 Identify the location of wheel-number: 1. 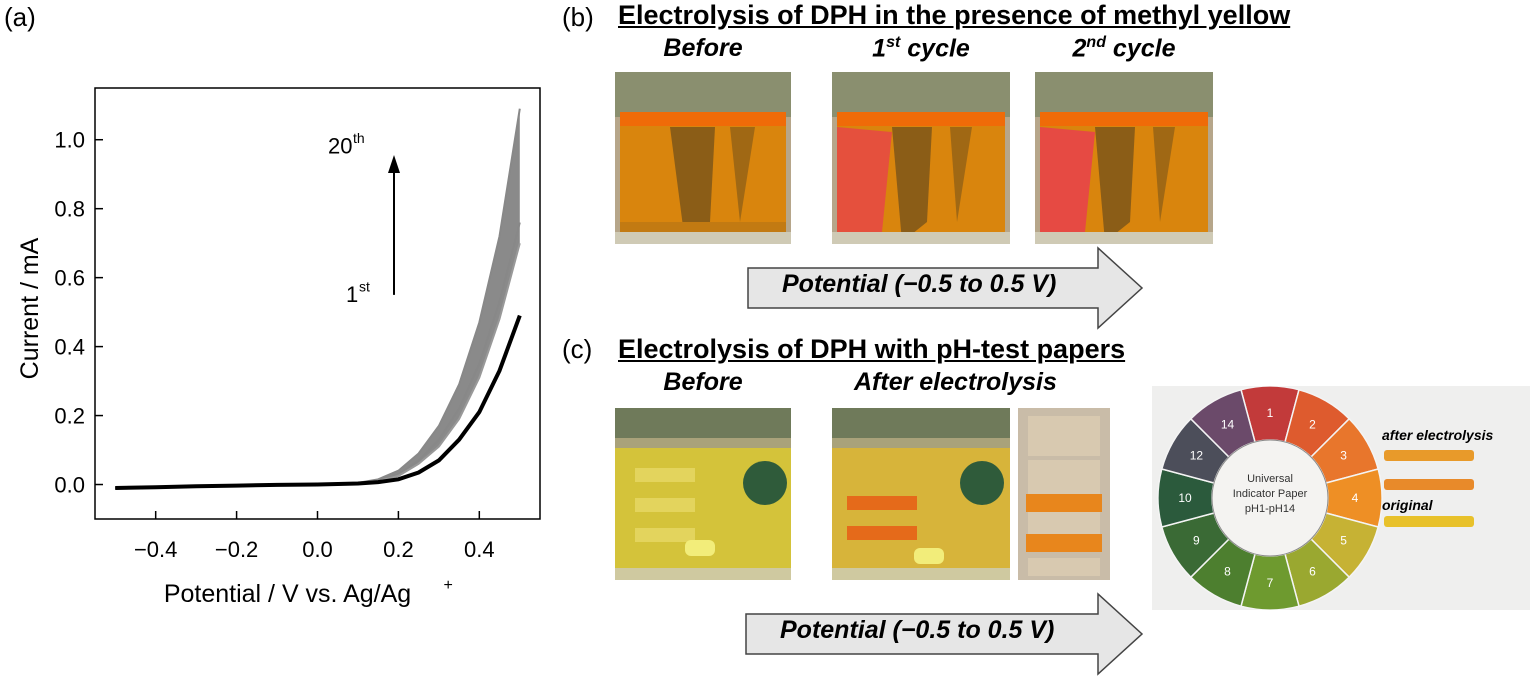
(1270, 413).